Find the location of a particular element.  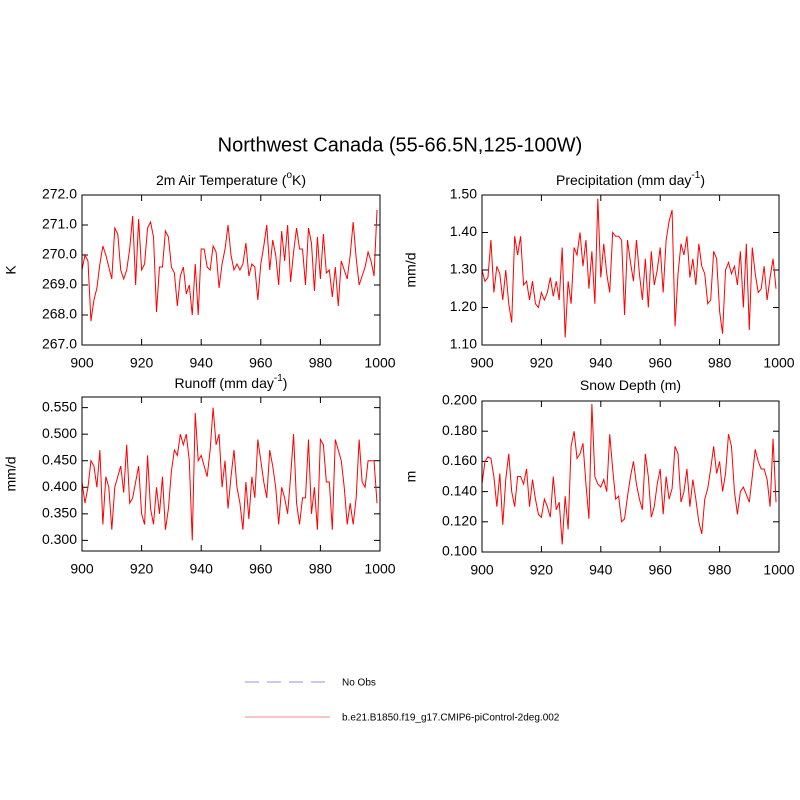

subplot-title: Runoff (mm day-1) is located at coordinates (231, 382).